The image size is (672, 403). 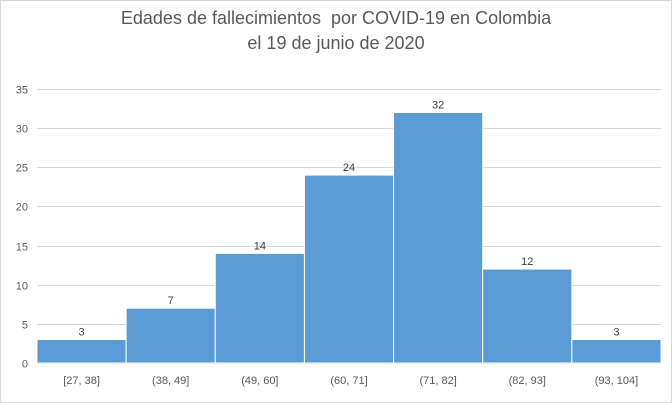 I want to click on x-tick-label: (60, 71], so click(x=348, y=381).